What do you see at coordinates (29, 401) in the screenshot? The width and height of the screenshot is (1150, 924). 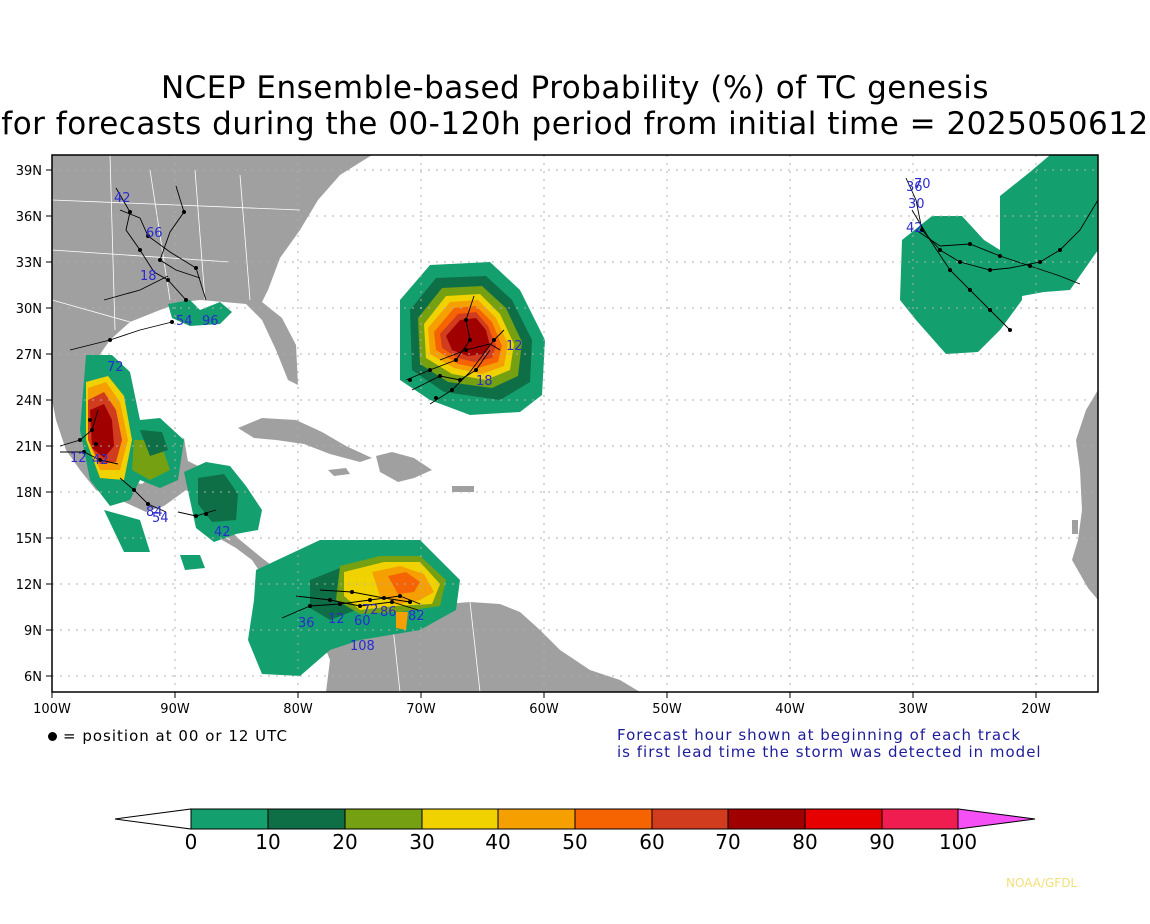 I see `lat-label: 24N` at bounding box center [29, 401].